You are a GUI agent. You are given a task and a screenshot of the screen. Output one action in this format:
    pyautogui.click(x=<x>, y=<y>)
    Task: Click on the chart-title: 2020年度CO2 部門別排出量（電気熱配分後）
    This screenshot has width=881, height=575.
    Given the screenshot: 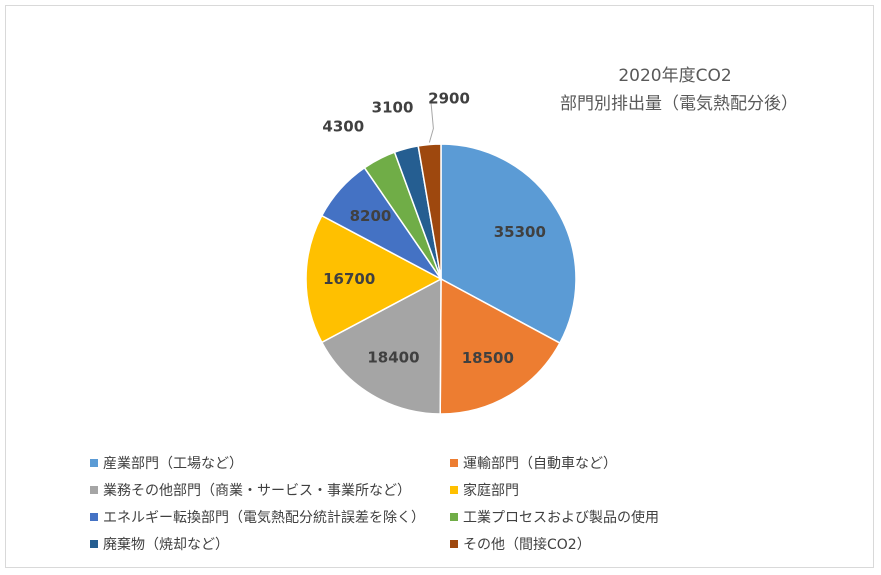 What is the action you would take?
    pyautogui.click(x=679, y=90)
    